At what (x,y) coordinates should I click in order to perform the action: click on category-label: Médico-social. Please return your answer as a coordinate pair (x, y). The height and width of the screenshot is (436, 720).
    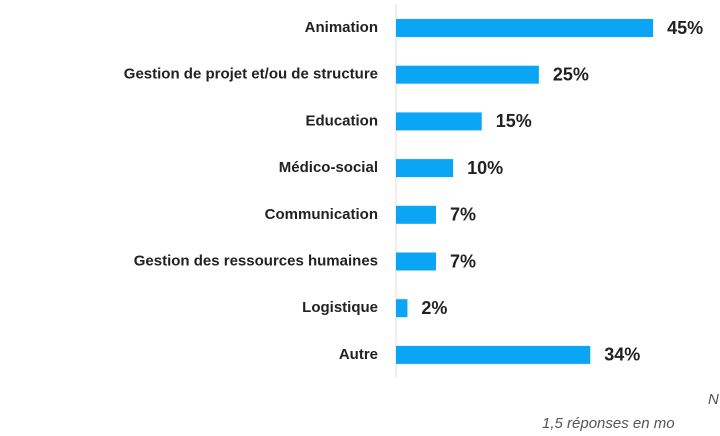
    Looking at the image, I should click on (328, 167).